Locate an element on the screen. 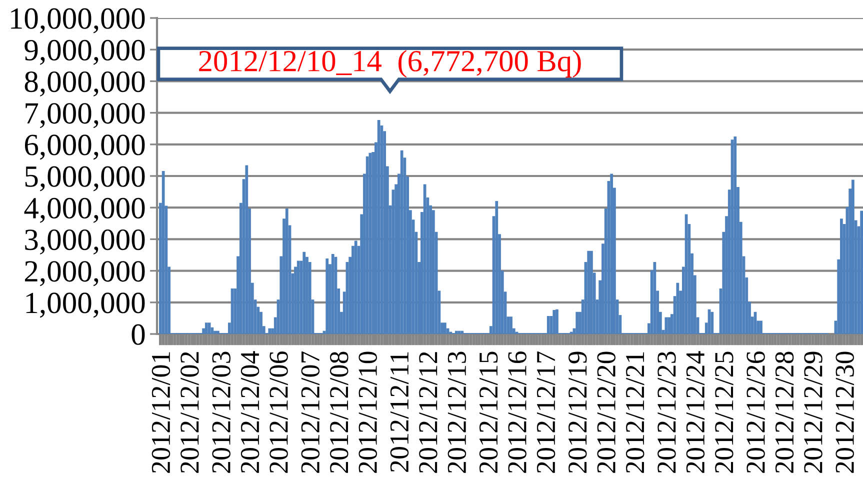 This screenshot has width=863, height=477. x-tick-label: 2012/12/02 is located at coordinates (189, 412).